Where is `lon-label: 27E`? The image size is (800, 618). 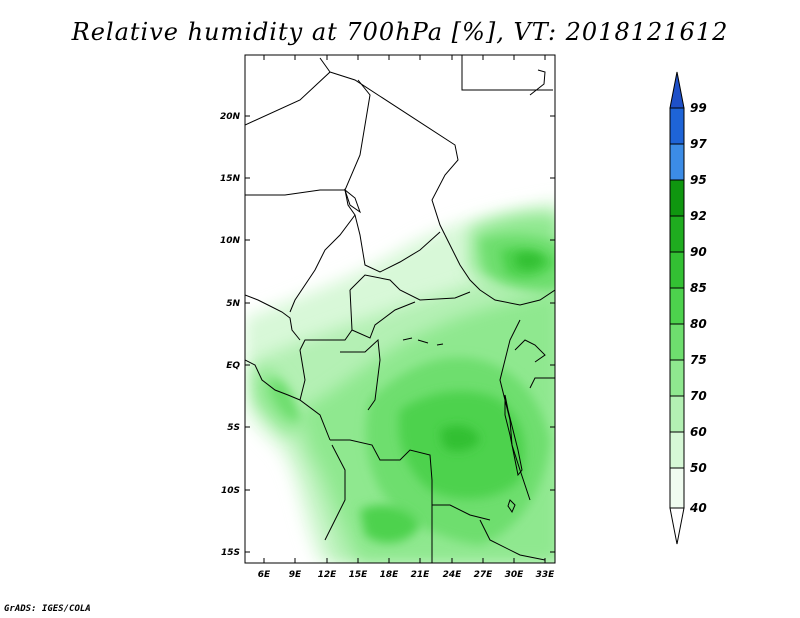 lon-label: 27E is located at coordinates (484, 575).